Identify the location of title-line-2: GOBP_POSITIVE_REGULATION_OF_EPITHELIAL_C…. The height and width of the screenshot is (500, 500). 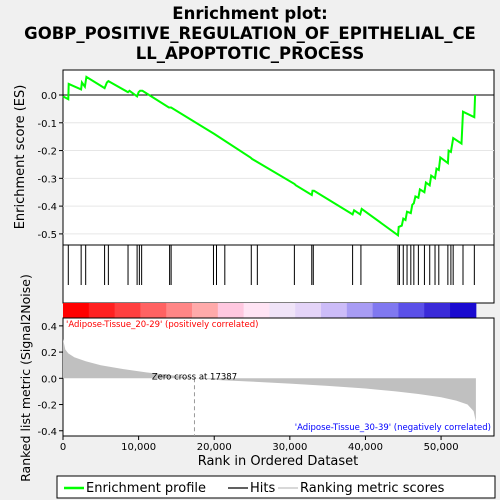
(250, 33).